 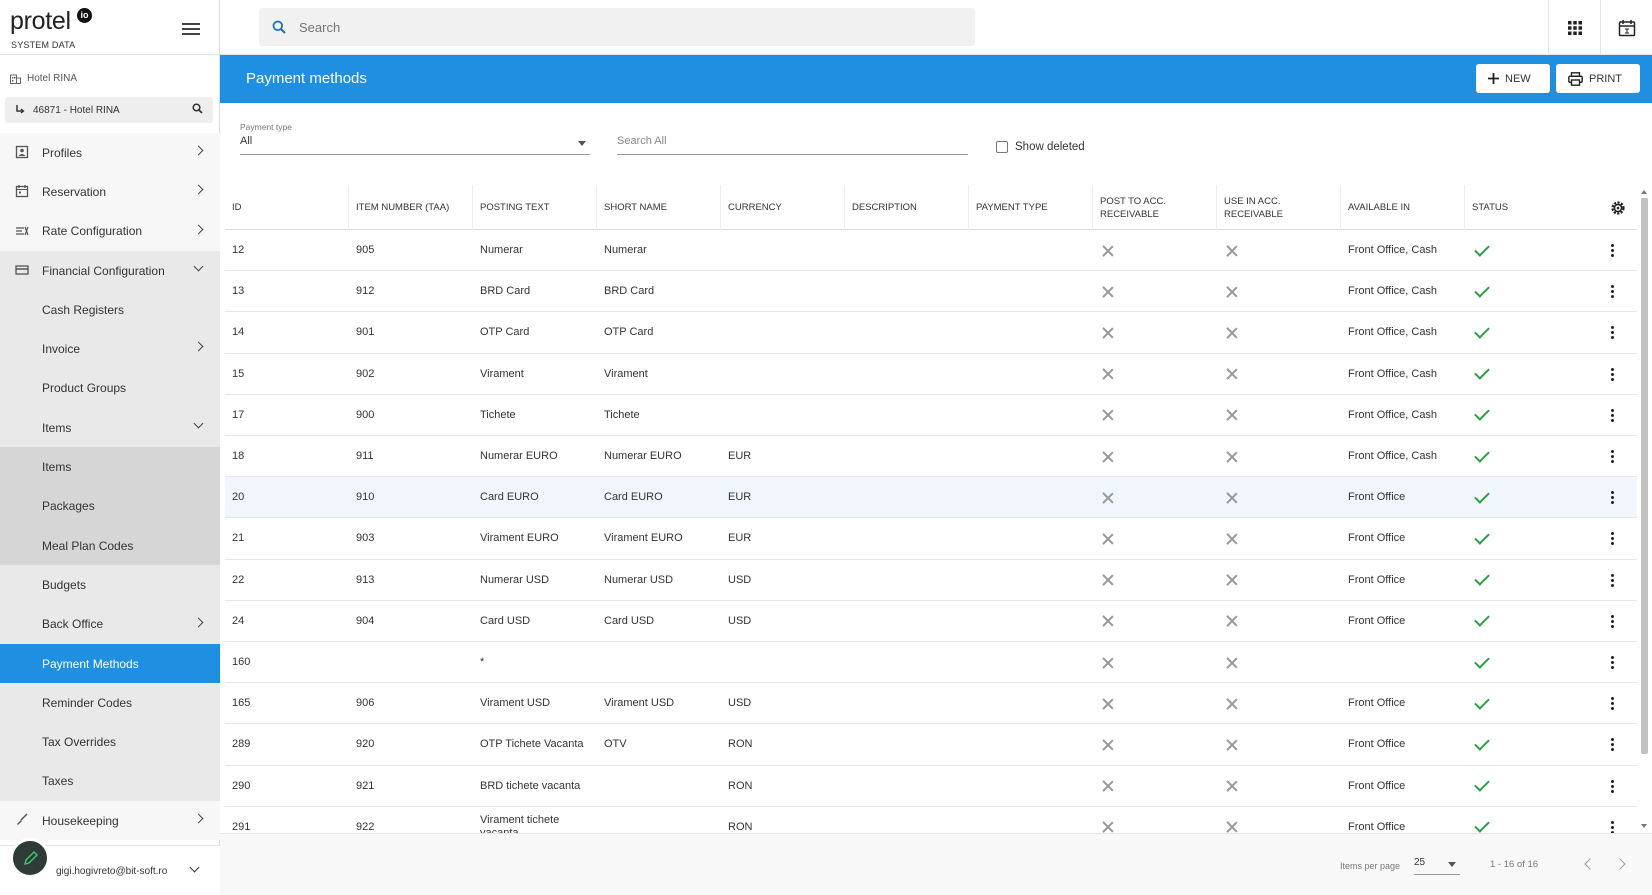 I want to click on col-available-in: AVAILABLE IN, so click(x=1403, y=207).